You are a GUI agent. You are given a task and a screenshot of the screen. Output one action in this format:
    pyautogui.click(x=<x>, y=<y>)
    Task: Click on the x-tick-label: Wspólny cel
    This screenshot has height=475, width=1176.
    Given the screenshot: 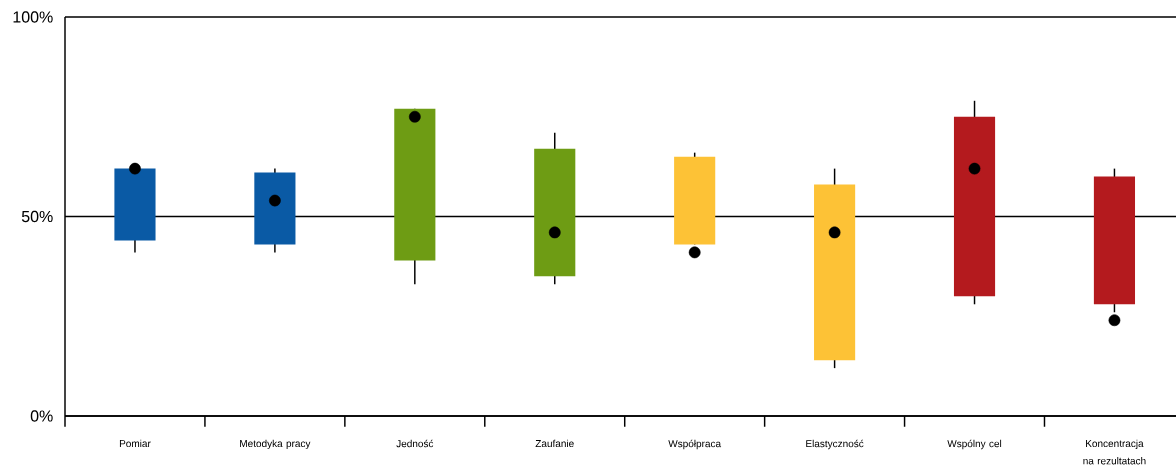 What is the action you would take?
    pyautogui.click(x=974, y=444)
    